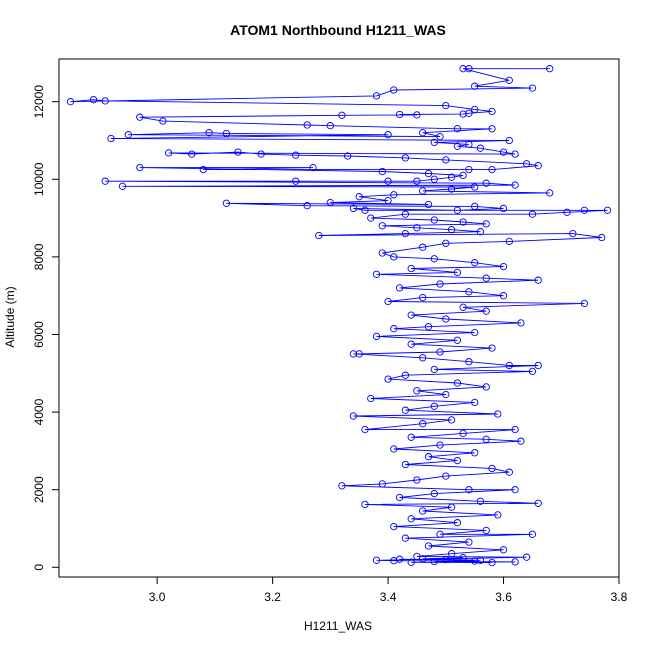 The height and width of the screenshot is (650, 650). Describe the element at coordinates (619, 597) in the screenshot. I see `x-tick-label: 3.8` at that location.